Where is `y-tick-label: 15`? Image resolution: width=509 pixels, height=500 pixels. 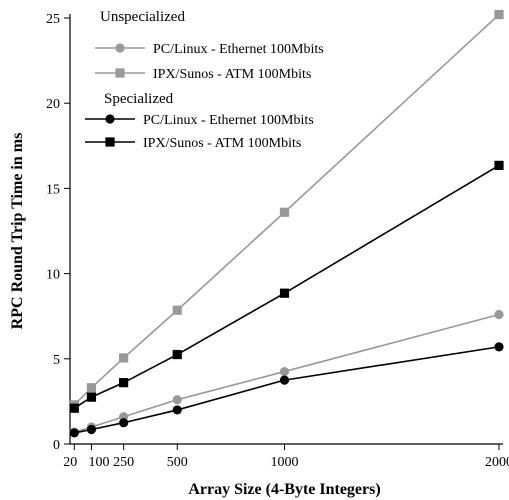
y-tick-label: 15 is located at coordinates (53, 189).